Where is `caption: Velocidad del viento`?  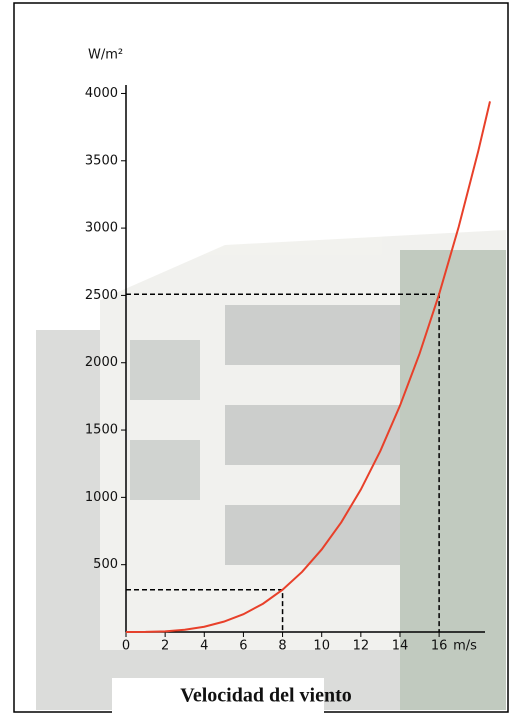 caption: Velocidad del viento is located at coordinates (266, 696).